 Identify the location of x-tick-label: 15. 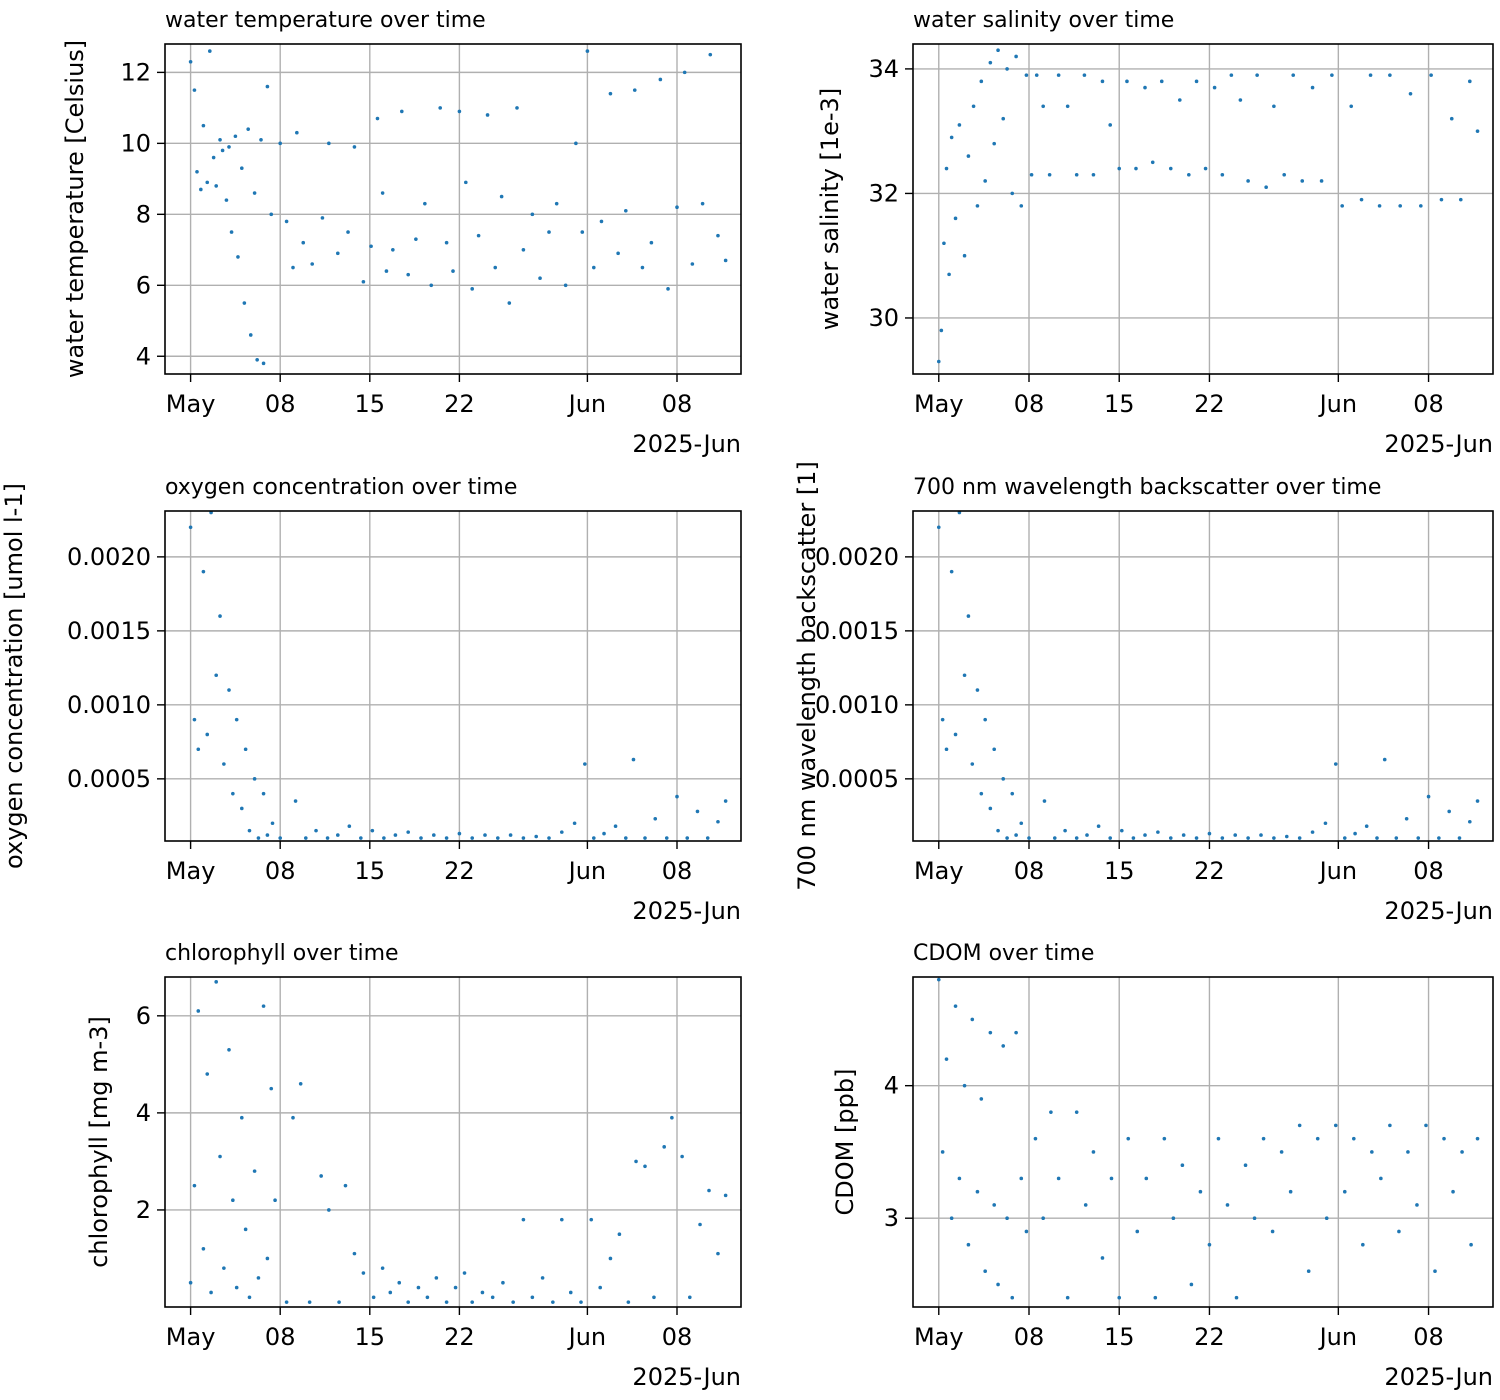
(1119, 871).